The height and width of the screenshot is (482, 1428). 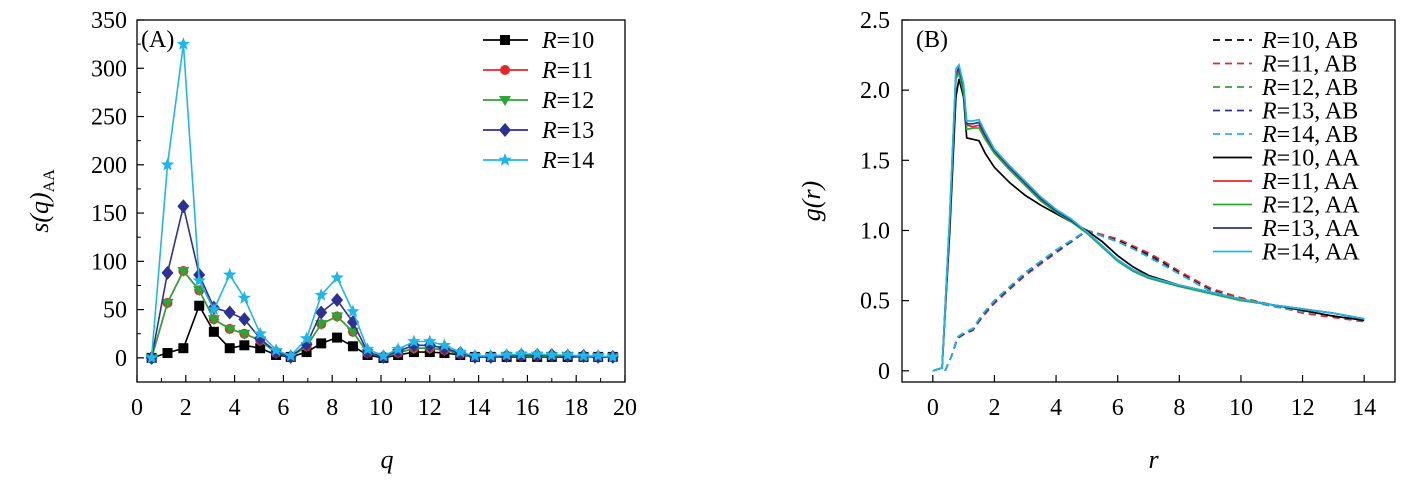 I want to click on legend-item-r11: R=11, so click(x=538, y=71).